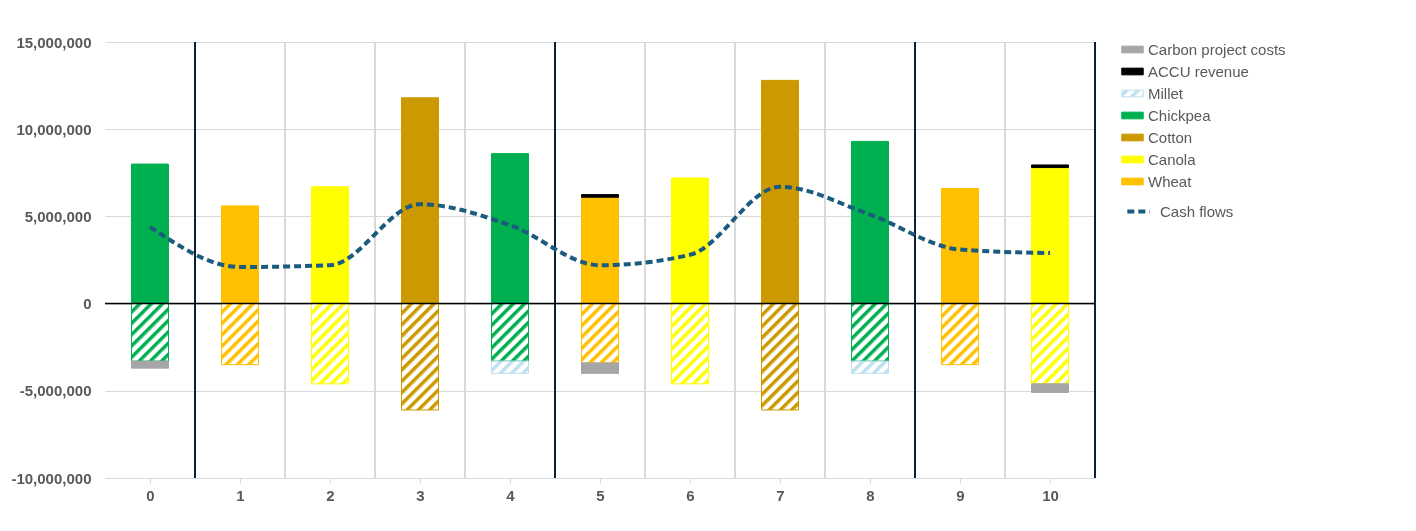  What do you see at coordinates (960, 495) in the screenshot?
I see `x-tick-label: 9` at bounding box center [960, 495].